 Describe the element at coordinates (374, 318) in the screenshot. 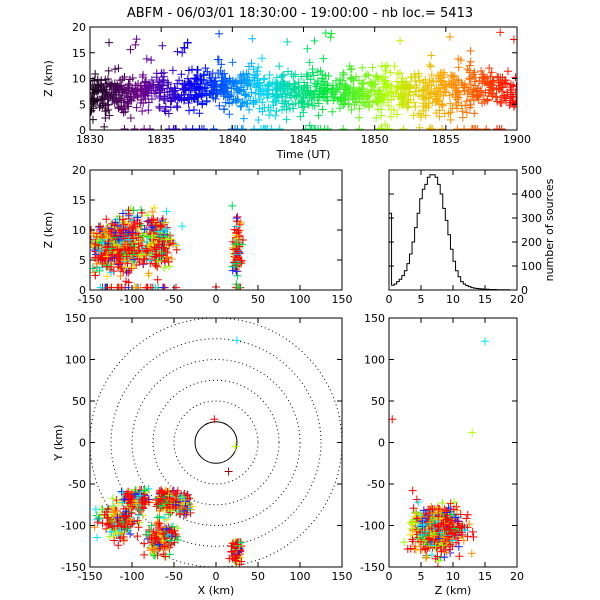

I see `y-tick-label: 150` at that location.